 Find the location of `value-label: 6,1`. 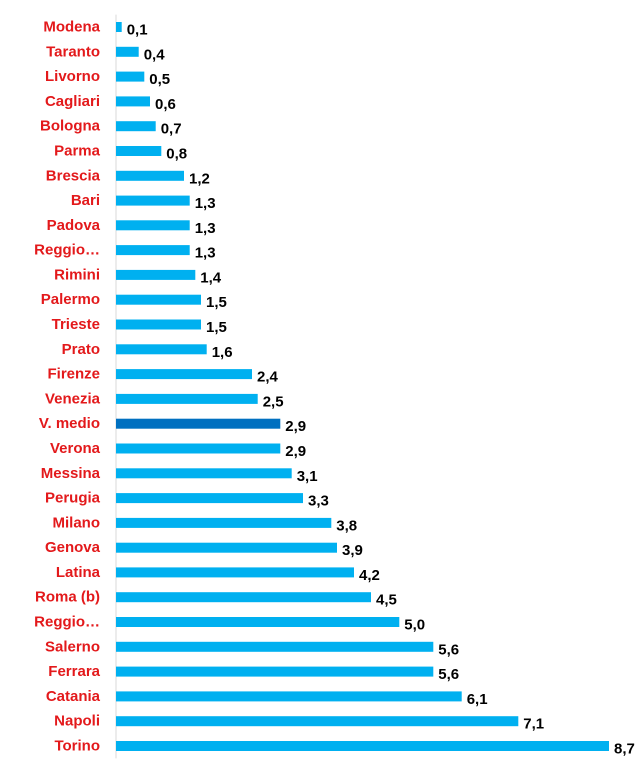

value-label: 6,1 is located at coordinates (477, 699).